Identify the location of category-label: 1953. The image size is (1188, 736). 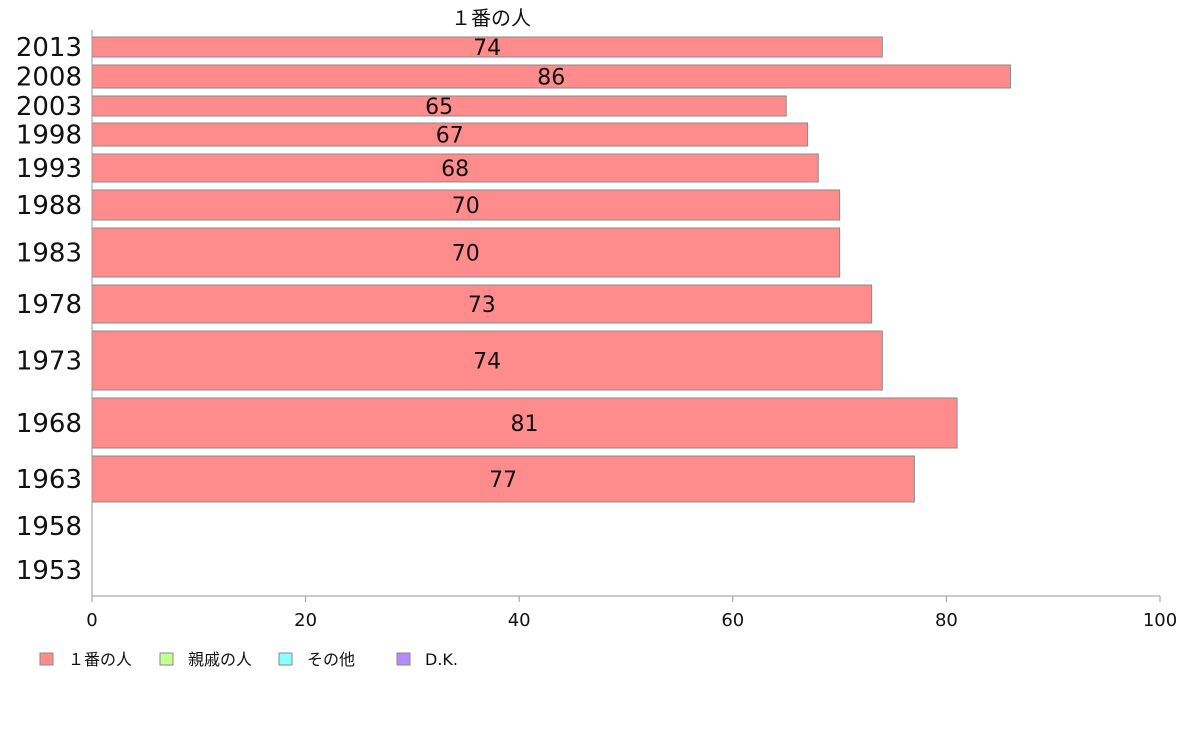
(49, 571).